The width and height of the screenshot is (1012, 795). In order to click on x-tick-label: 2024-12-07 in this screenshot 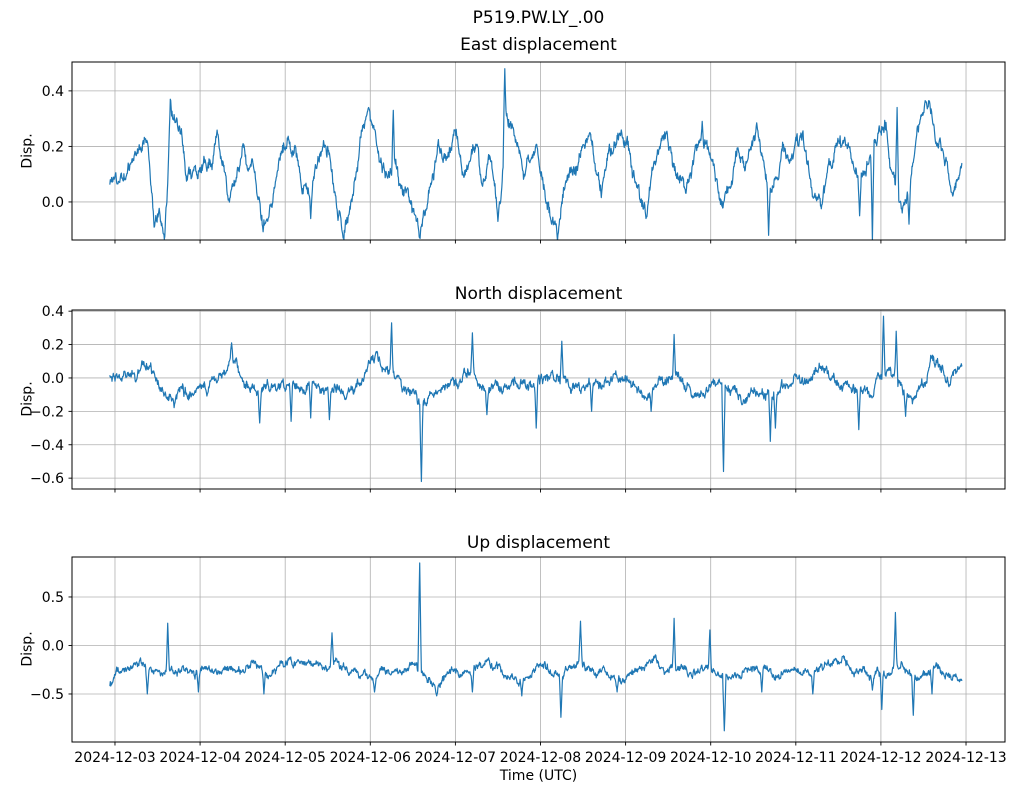, I will do `click(455, 758)`.